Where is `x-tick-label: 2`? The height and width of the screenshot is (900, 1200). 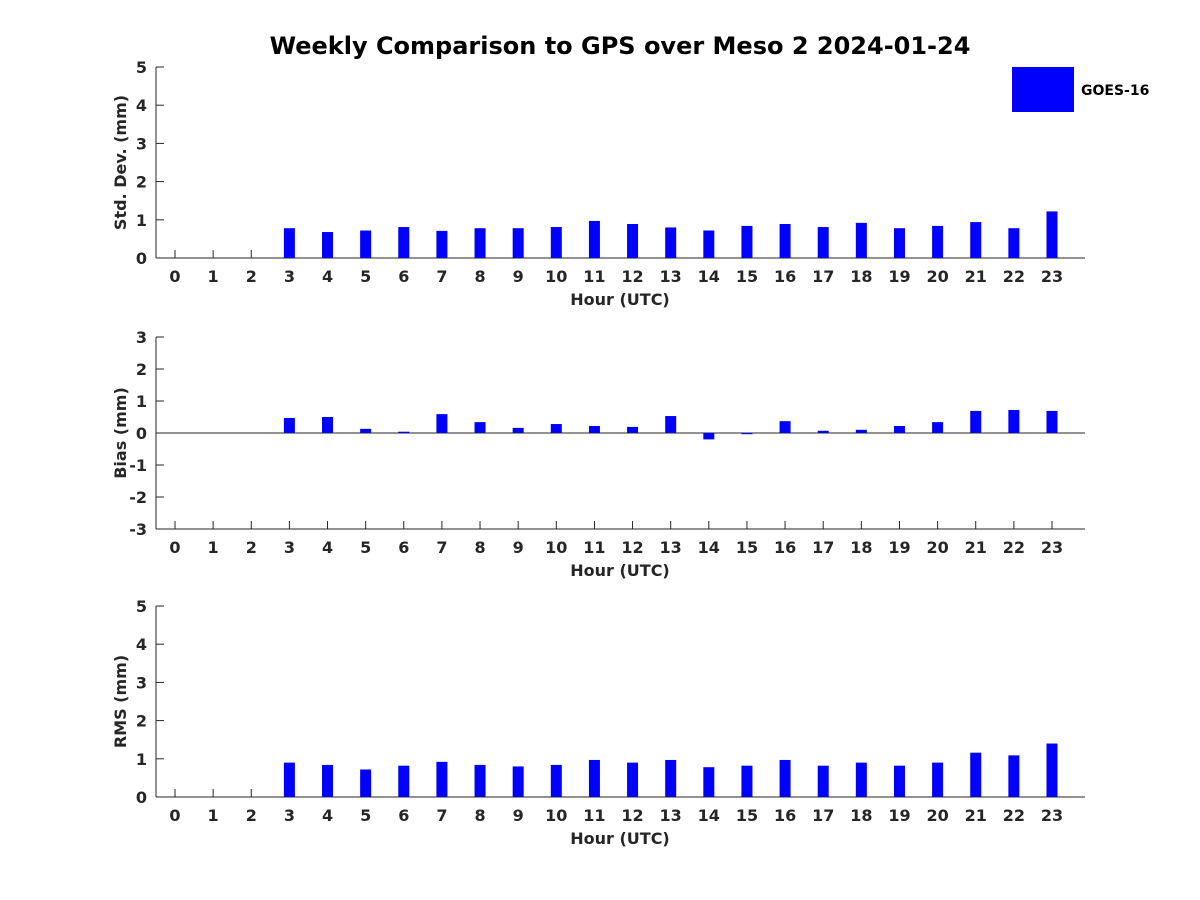
x-tick-label: 2 is located at coordinates (251, 815).